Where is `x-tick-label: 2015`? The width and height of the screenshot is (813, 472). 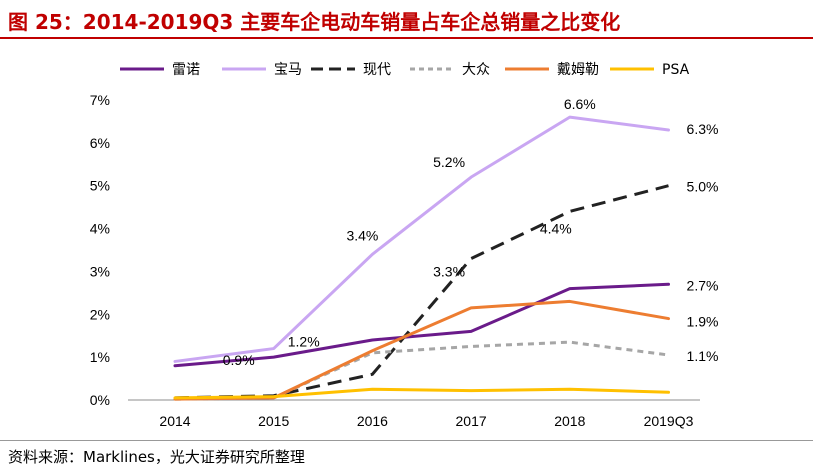
x-tick-label: 2015 is located at coordinates (273, 421).